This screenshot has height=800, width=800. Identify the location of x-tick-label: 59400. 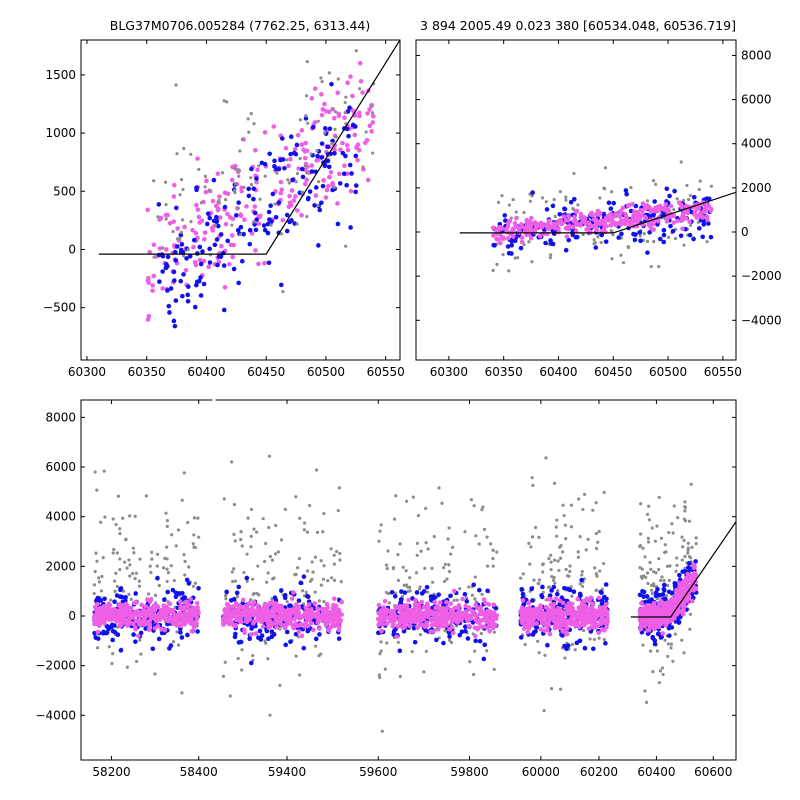
(287, 772).